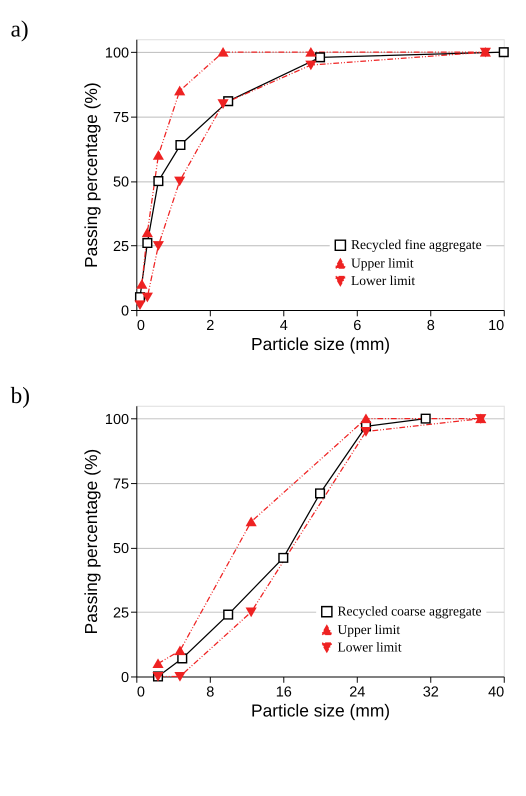 This screenshot has height=796, width=526. What do you see at coordinates (496, 326) in the screenshot?
I see `x-tick-label: 10` at bounding box center [496, 326].